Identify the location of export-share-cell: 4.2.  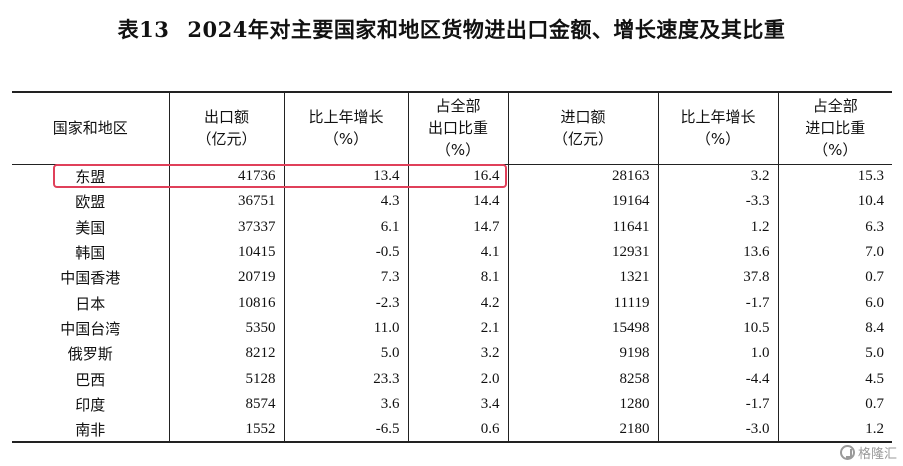
(457, 303).